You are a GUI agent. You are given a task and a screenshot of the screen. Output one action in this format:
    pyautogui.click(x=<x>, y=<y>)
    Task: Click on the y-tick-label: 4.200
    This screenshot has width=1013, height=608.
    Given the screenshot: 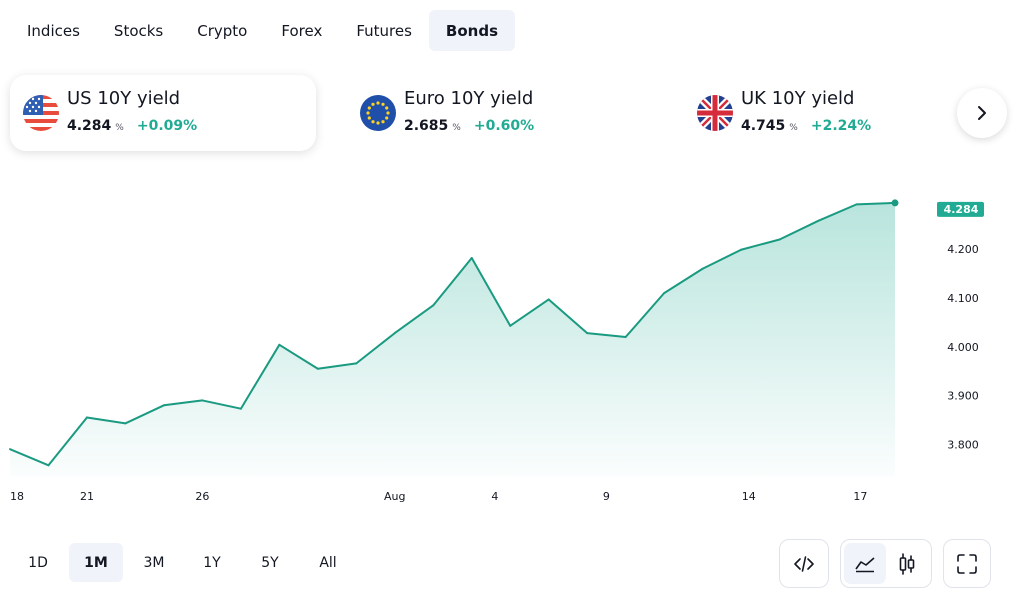 What is the action you would take?
    pyautogui.click(x=963, y=249)
    